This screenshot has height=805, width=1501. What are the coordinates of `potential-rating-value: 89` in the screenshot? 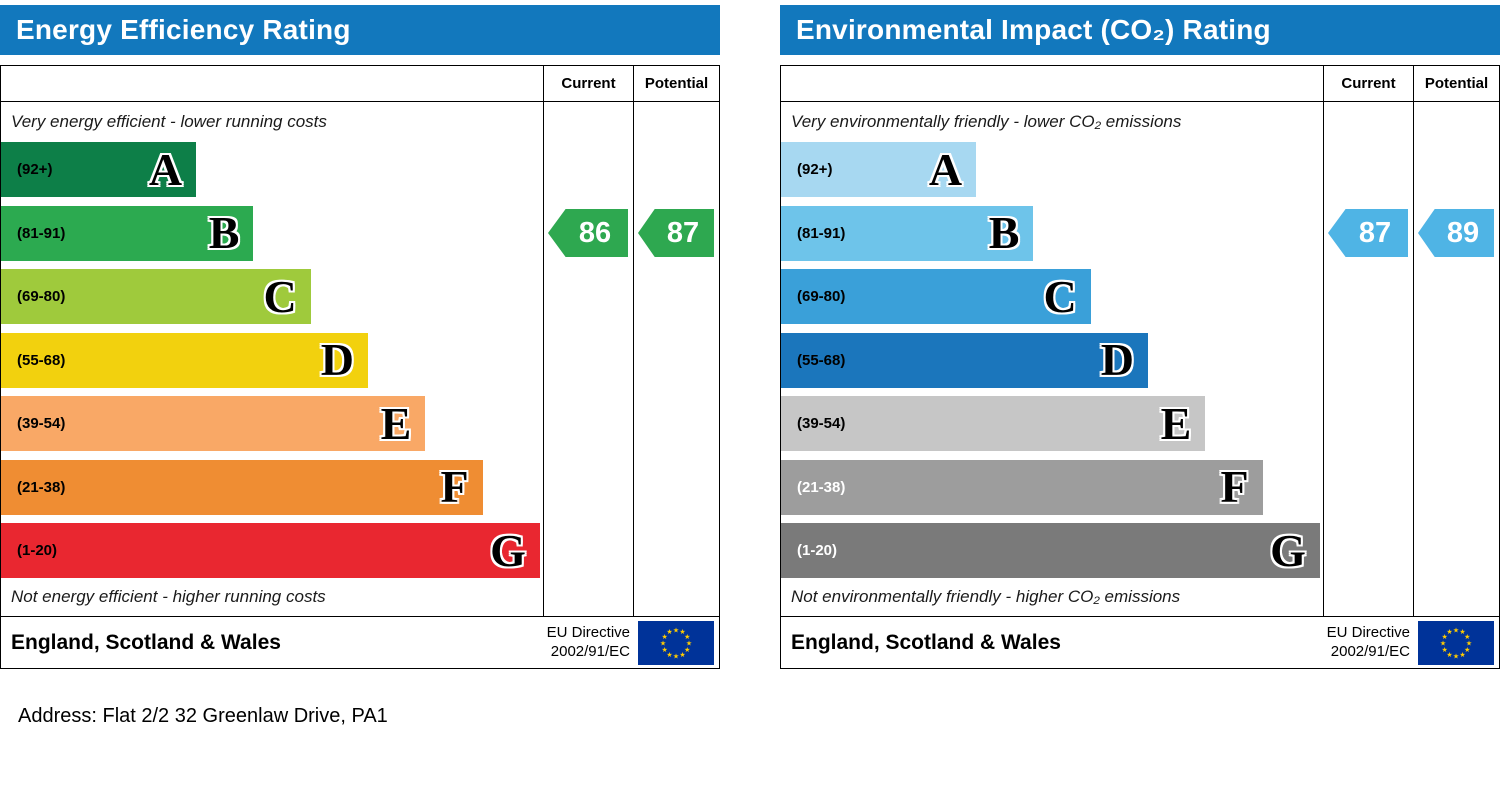 It's located at (1463, 232).